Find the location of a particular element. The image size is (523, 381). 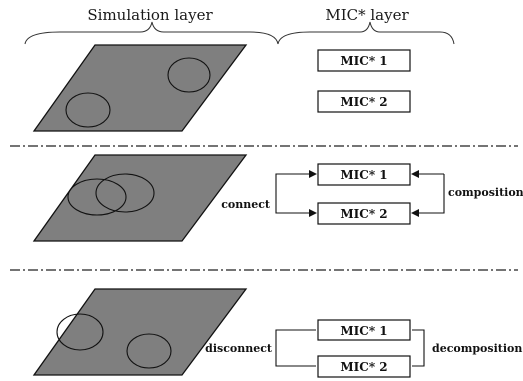

connect-label: connect is located at coordinates (246, 204).